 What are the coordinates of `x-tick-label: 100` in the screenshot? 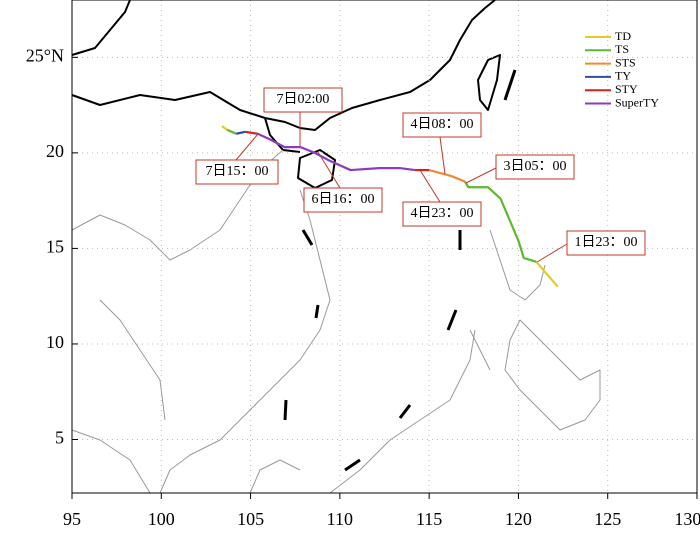 It's located at (161, 519).